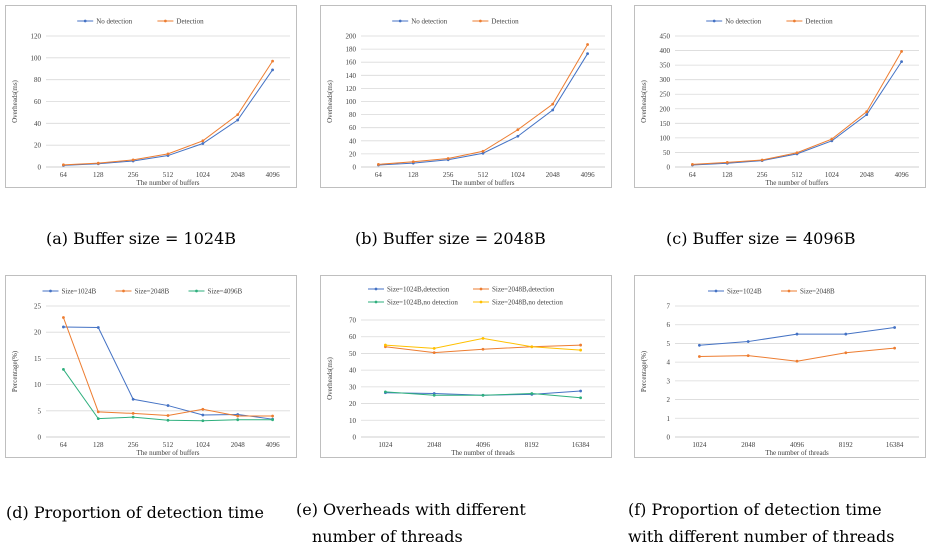 Image resolution: width=930 pixels, height=554 pixels. I want to click on y-tick-label: 5, so click(669, 344).